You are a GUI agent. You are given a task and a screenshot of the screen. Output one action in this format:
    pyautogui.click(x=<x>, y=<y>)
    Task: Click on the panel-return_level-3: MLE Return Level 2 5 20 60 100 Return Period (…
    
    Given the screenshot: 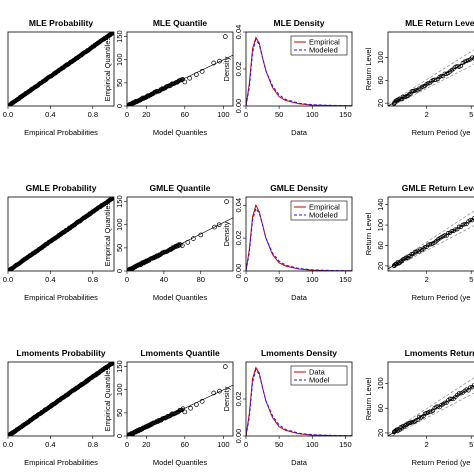 What is the action you would take?
    pyautogui.click(x=419, y=77)
    